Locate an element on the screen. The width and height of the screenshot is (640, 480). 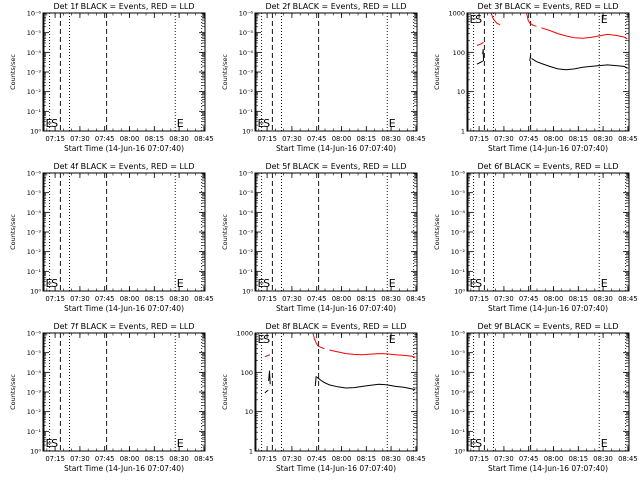
panel-title: Det 3f BLACK = Events, RED = LLD is located at coordinates (547, 6).